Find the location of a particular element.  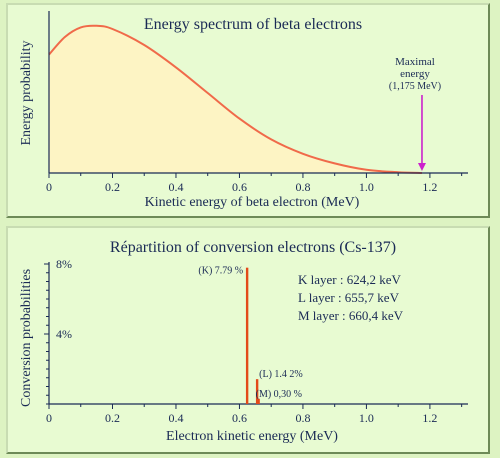

x-axis-label: Kinetic energy of beta electron (MeV) is located at coordinates (252, 202).